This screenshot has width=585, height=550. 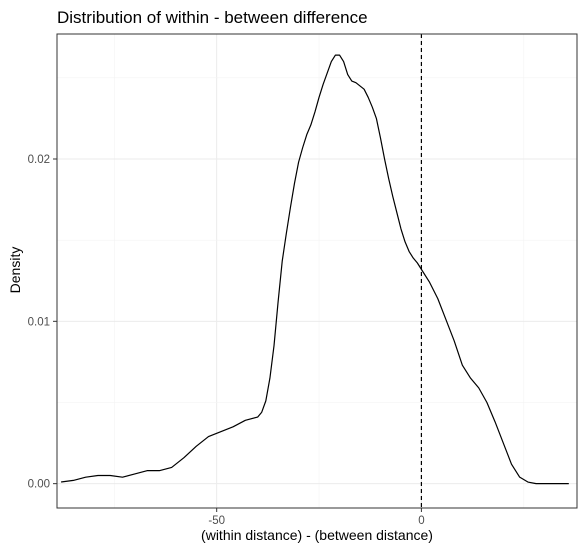 I want to click on x-tick-label: -50, so click(x=216, y=521).